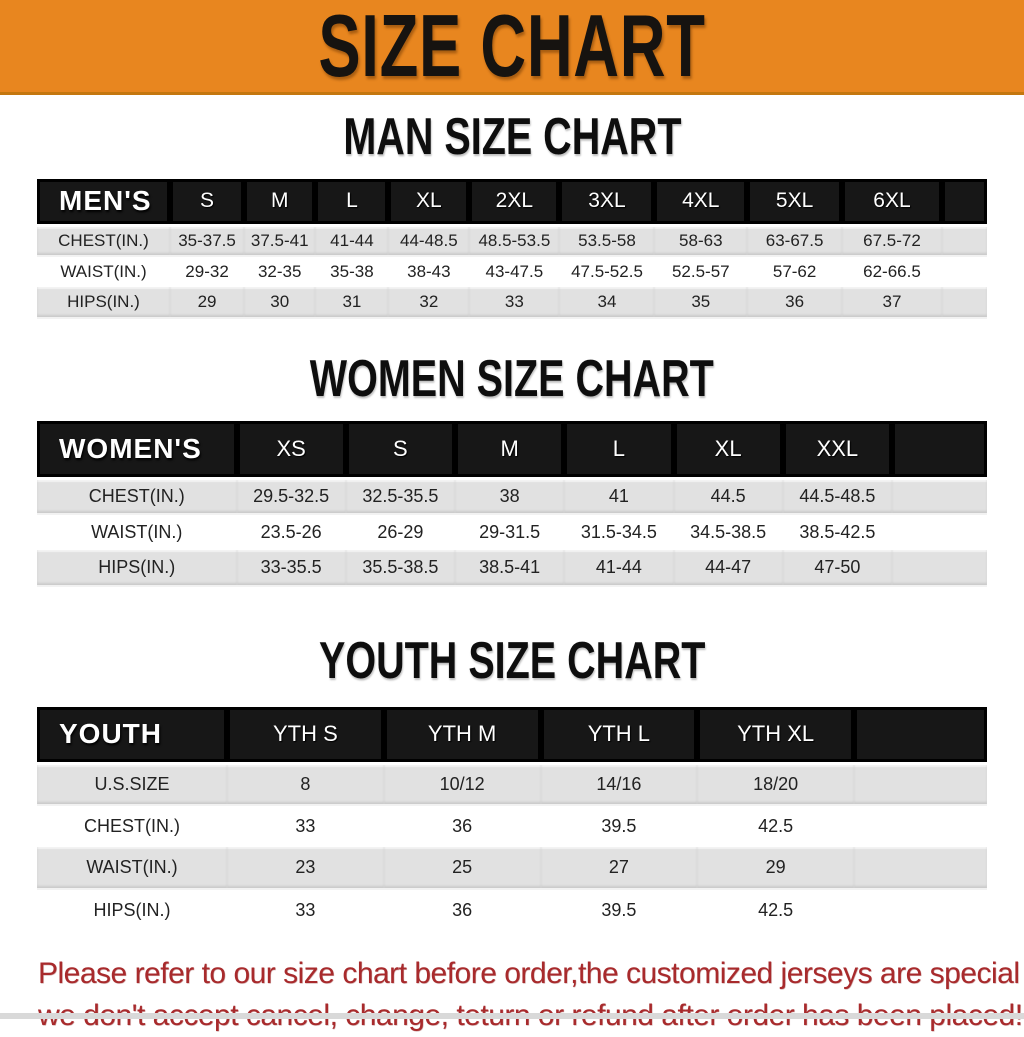  Describe the element at coordinates (429, 271) in the screenshot. I see `row-value: 38-43` at that location.